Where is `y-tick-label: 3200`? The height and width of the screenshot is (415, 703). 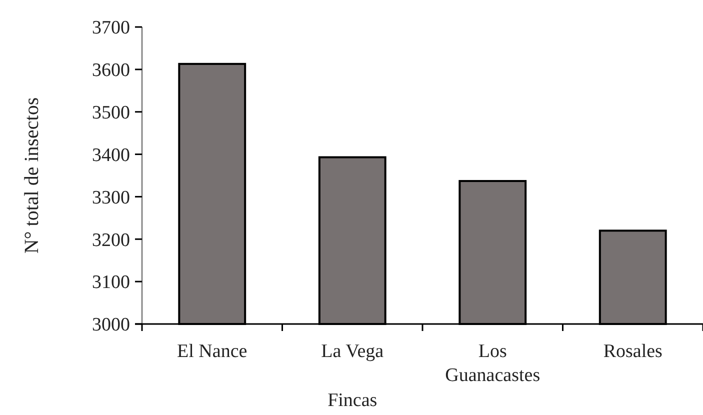 y-tick-label: 3200 is located at coordinates (111, 240).